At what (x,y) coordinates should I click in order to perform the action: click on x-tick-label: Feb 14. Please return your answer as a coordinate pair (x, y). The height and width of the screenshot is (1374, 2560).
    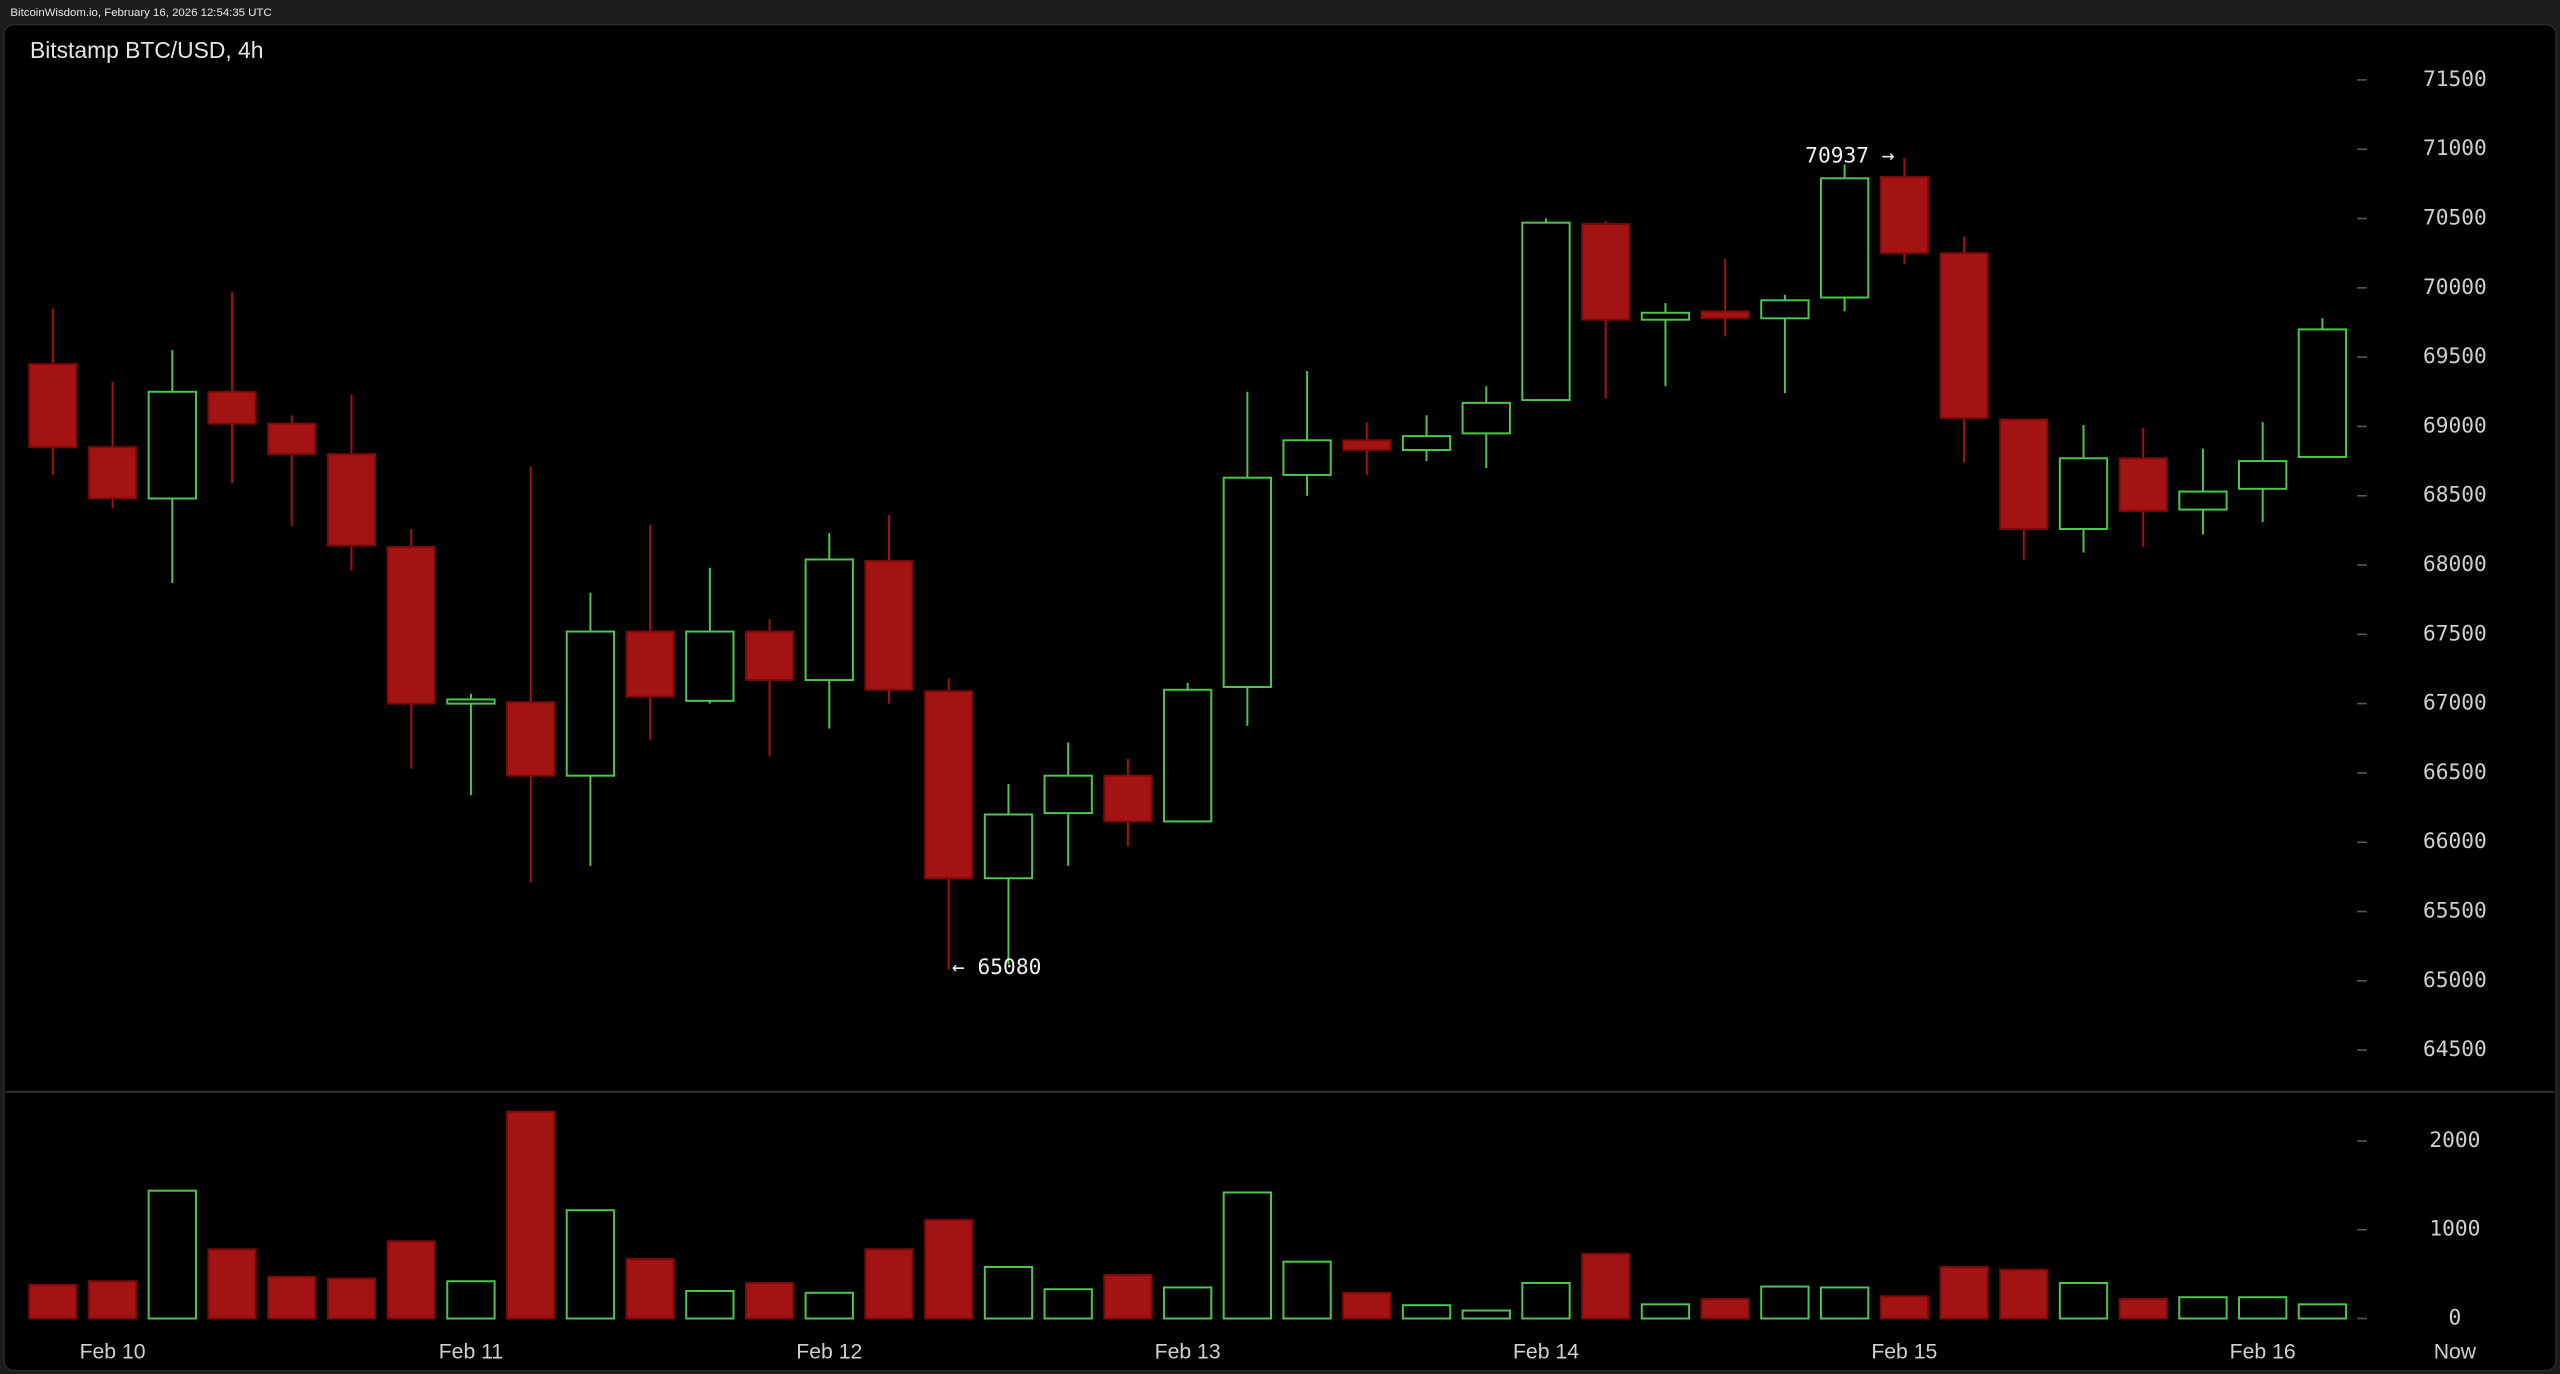
    Looking at the image, I should click on (1546, 1351).